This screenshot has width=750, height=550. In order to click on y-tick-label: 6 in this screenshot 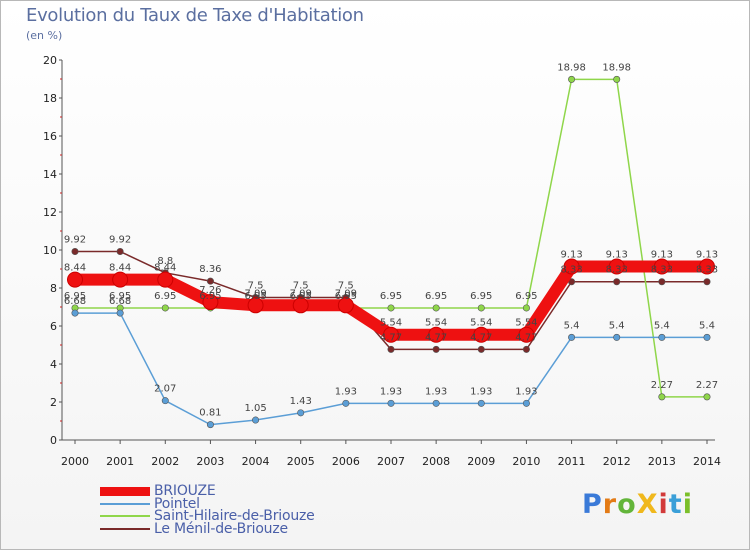, I will do `click(53, 326)`.